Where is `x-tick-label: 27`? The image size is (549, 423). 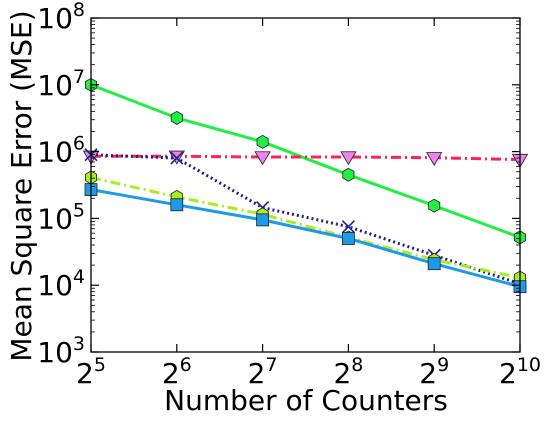 x-tick-label: 27 is located at coordinates (263, 372).